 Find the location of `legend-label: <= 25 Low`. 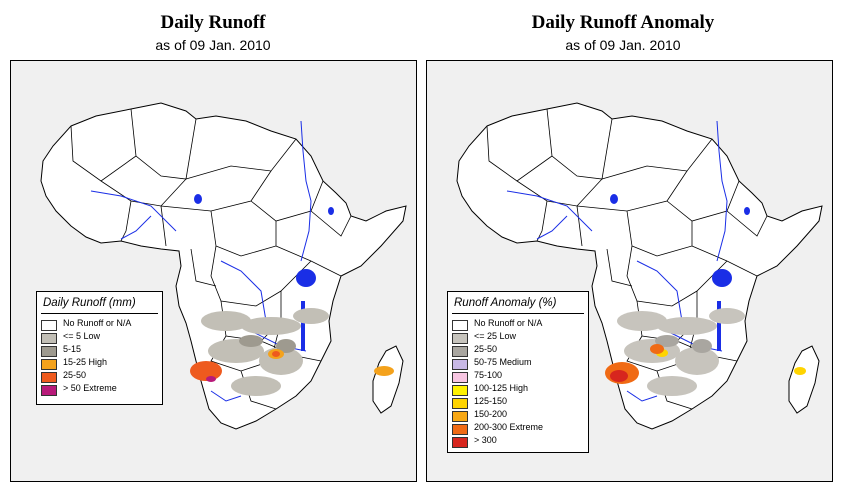

legend-label: <= 25 Low is located at coordinates (495, 336).